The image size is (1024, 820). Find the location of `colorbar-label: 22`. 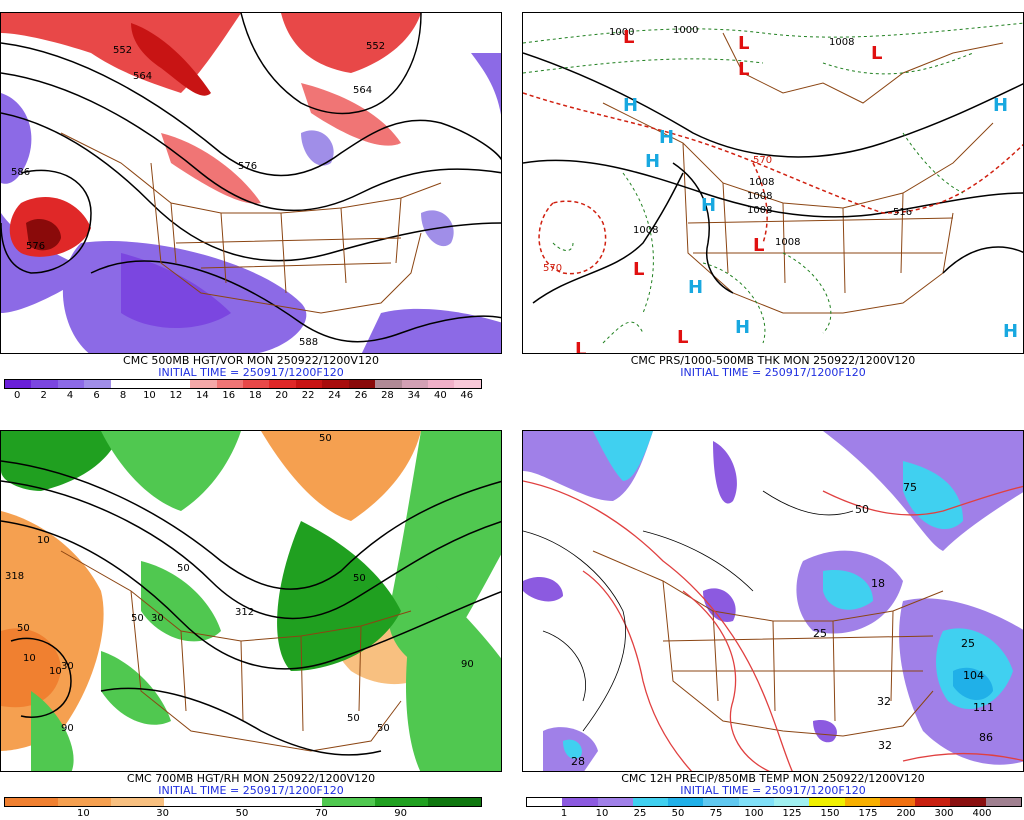

colorbar-label: 22 is located at coordinates (308, 395).